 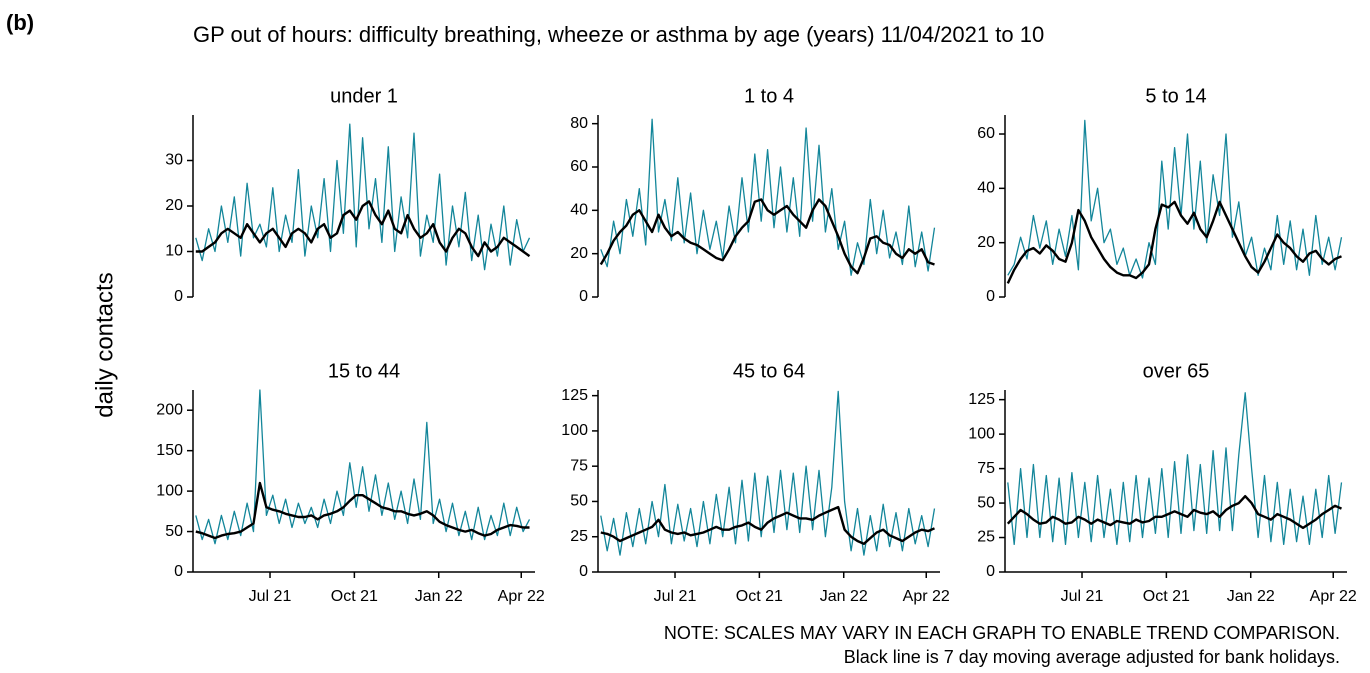 What do you see at coordinates (364, 96) in the screenshot?
I see `panel-title: under 1` at bounding box center [364, 96].